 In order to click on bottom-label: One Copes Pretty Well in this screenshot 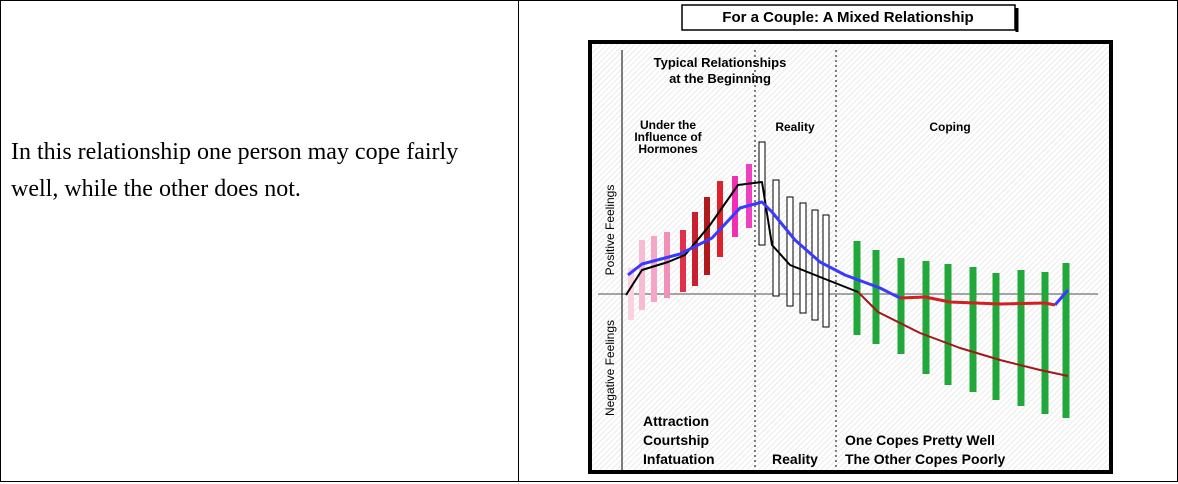, I will do `click(920, 440)`.